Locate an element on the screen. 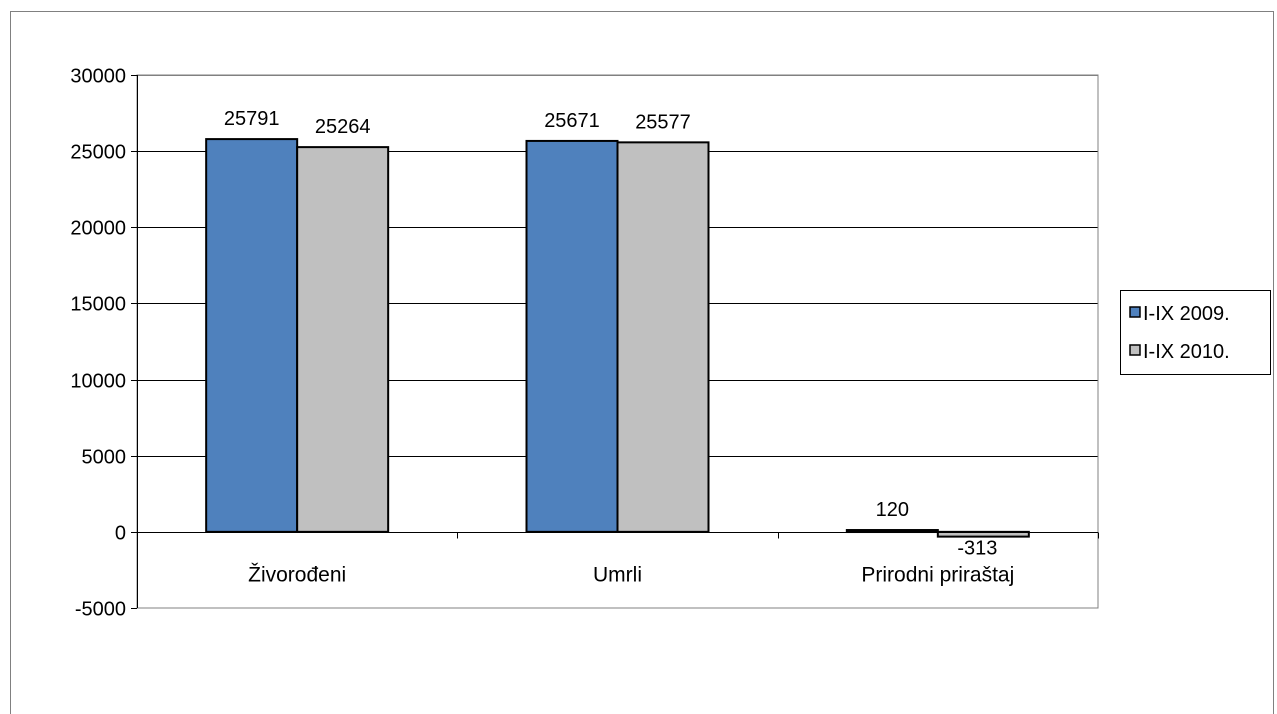  data-label: 25264 is located at coordinates (343, 127).